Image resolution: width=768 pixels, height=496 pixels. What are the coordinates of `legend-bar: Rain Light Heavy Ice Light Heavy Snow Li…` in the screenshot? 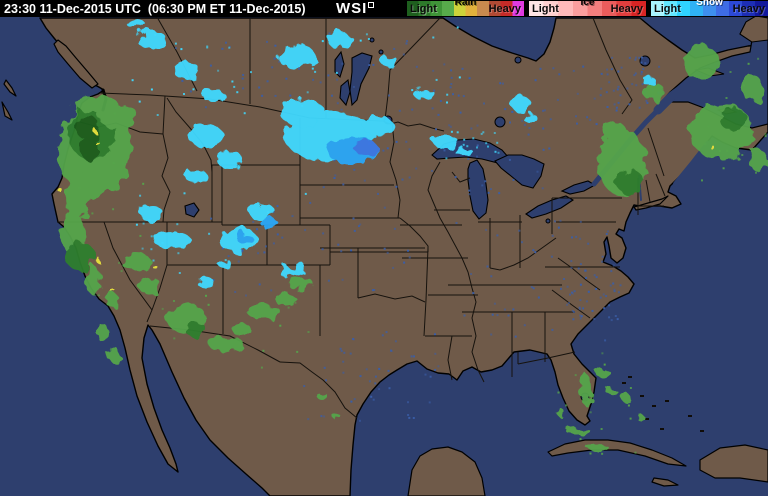 It's located at (587, 8).